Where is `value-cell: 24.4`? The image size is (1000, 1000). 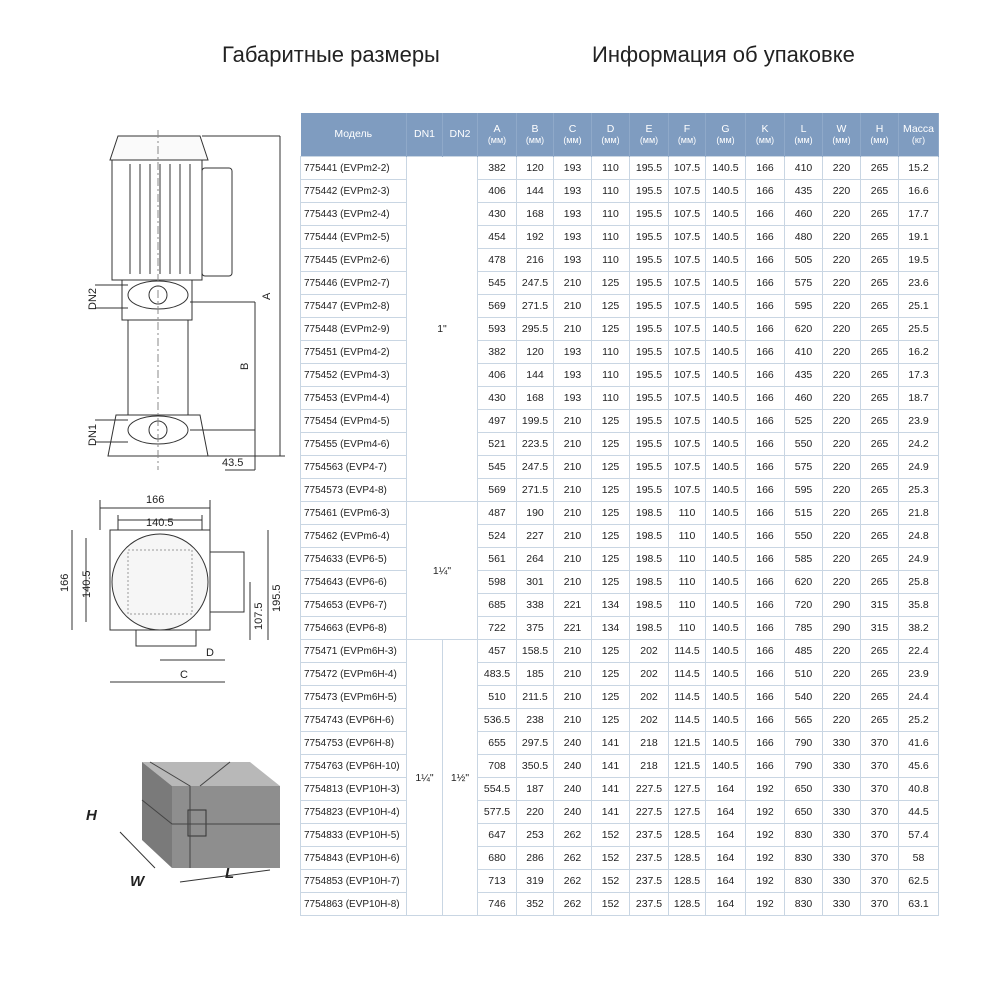 value-cell: 24.4 is located at coordinates (918, 697).